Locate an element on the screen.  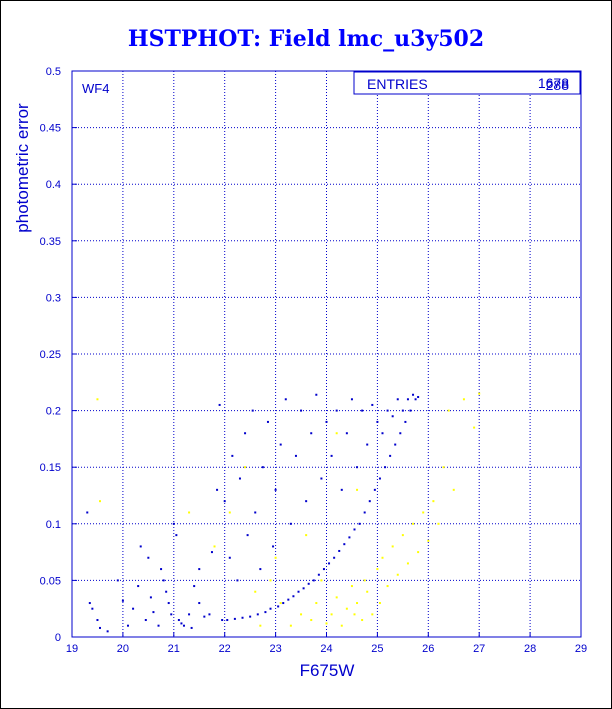
x-tick-labels: 19 20 21 22 23 24 25 26 27 28 29 is located at coordinates (326, 649).